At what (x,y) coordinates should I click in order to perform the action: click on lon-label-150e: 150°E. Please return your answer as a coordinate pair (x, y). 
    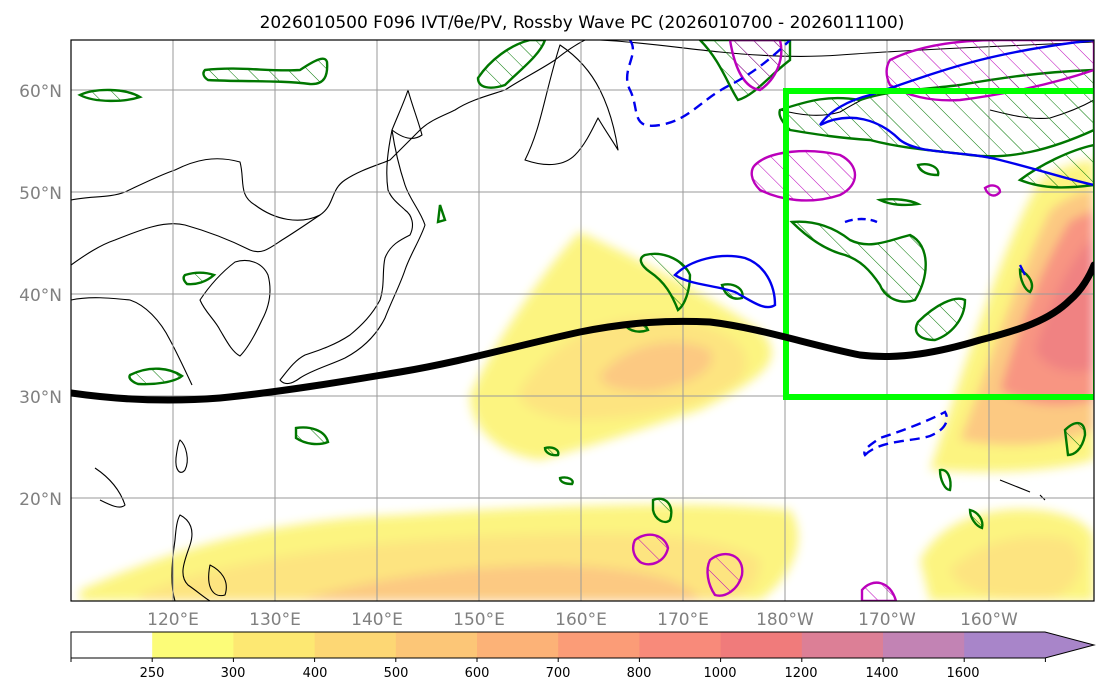
    Looking at the image, I should click on (479, 620).